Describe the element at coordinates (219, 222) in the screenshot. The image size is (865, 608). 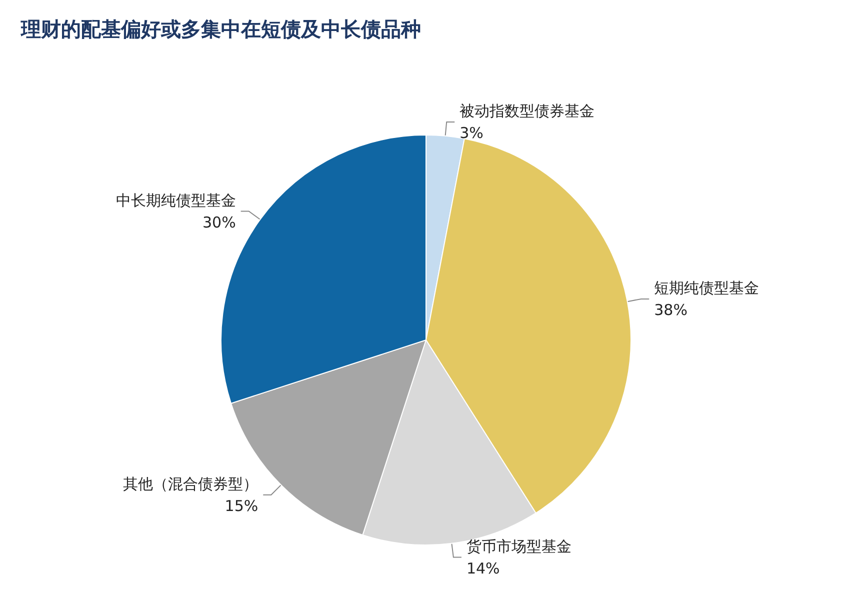
I see `data-label: 30%` at that location.